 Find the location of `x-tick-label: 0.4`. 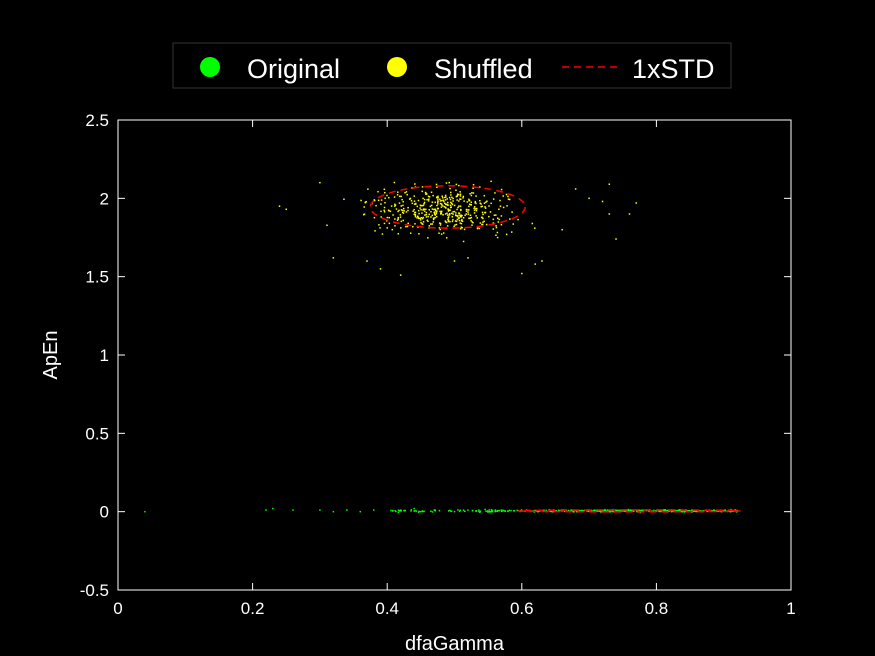

x-tick-label: 0.4 is located at coordinates (387, 608).